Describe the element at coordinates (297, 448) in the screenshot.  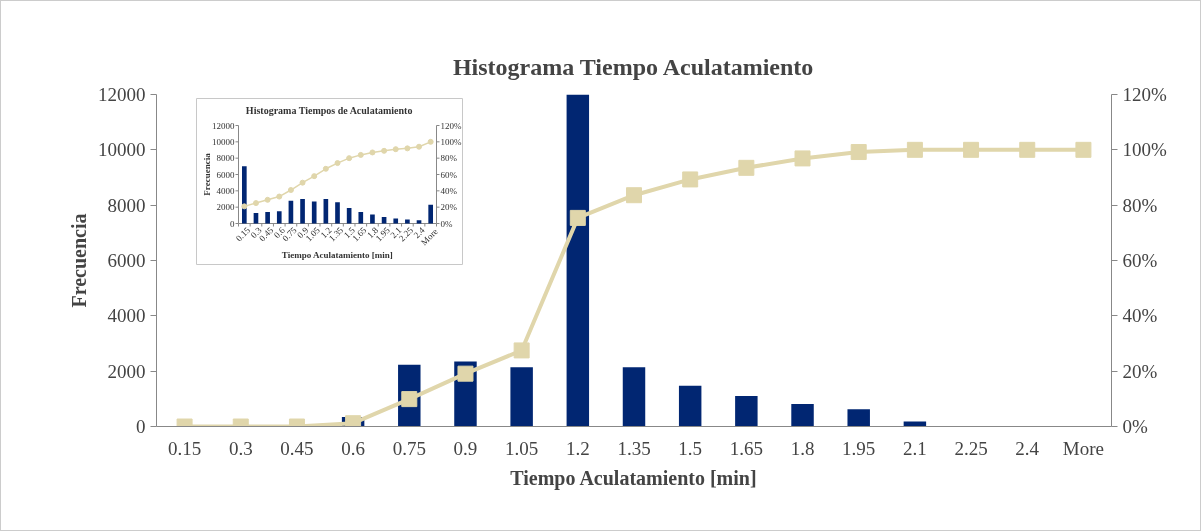
I see `x-tick-label: 0.45` at that location.